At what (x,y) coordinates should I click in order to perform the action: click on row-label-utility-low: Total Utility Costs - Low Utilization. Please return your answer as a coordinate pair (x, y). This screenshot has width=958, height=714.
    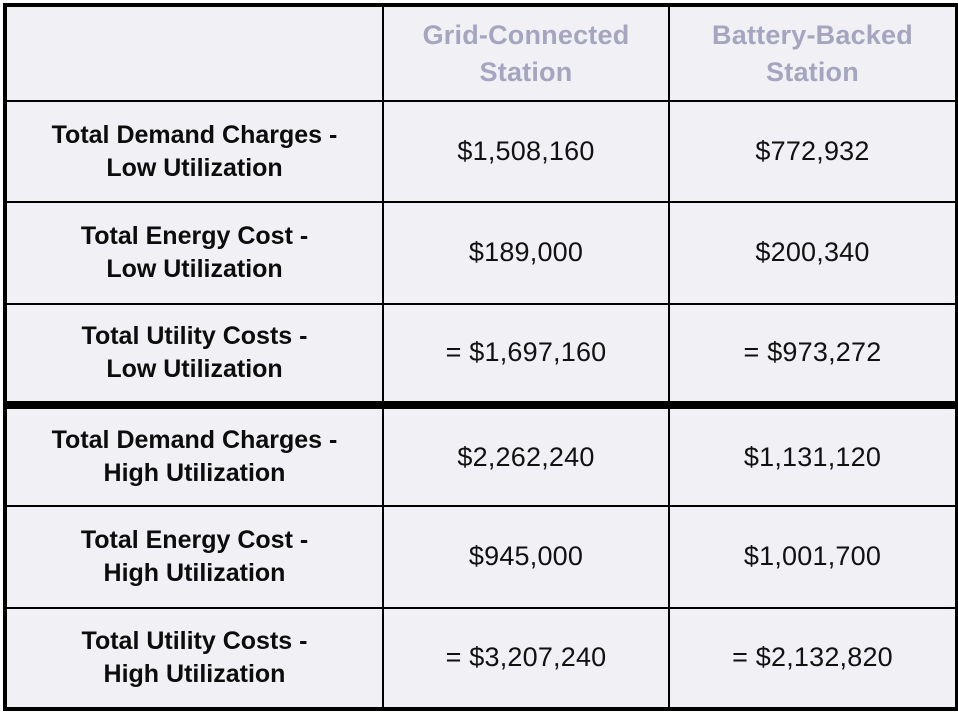
    Looking at the image, I should click on (194, 354).